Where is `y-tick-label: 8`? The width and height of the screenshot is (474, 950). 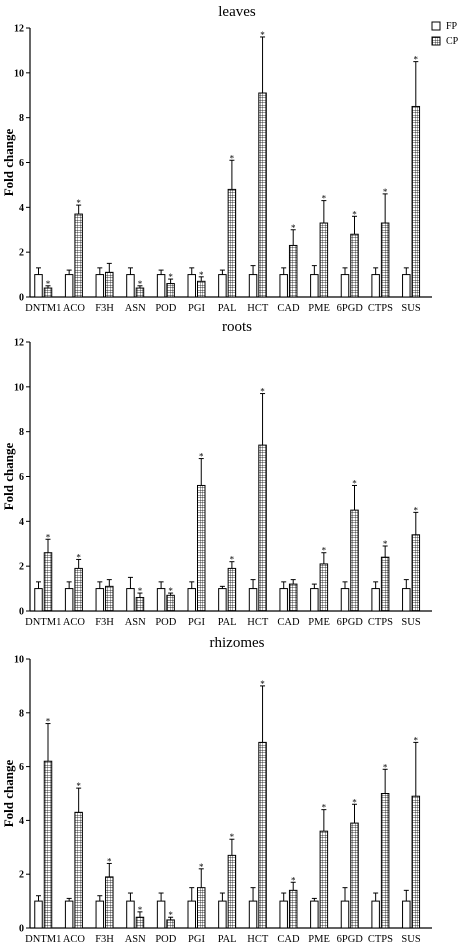 y-tick-label: 8 is located at coordinates (21, 713).